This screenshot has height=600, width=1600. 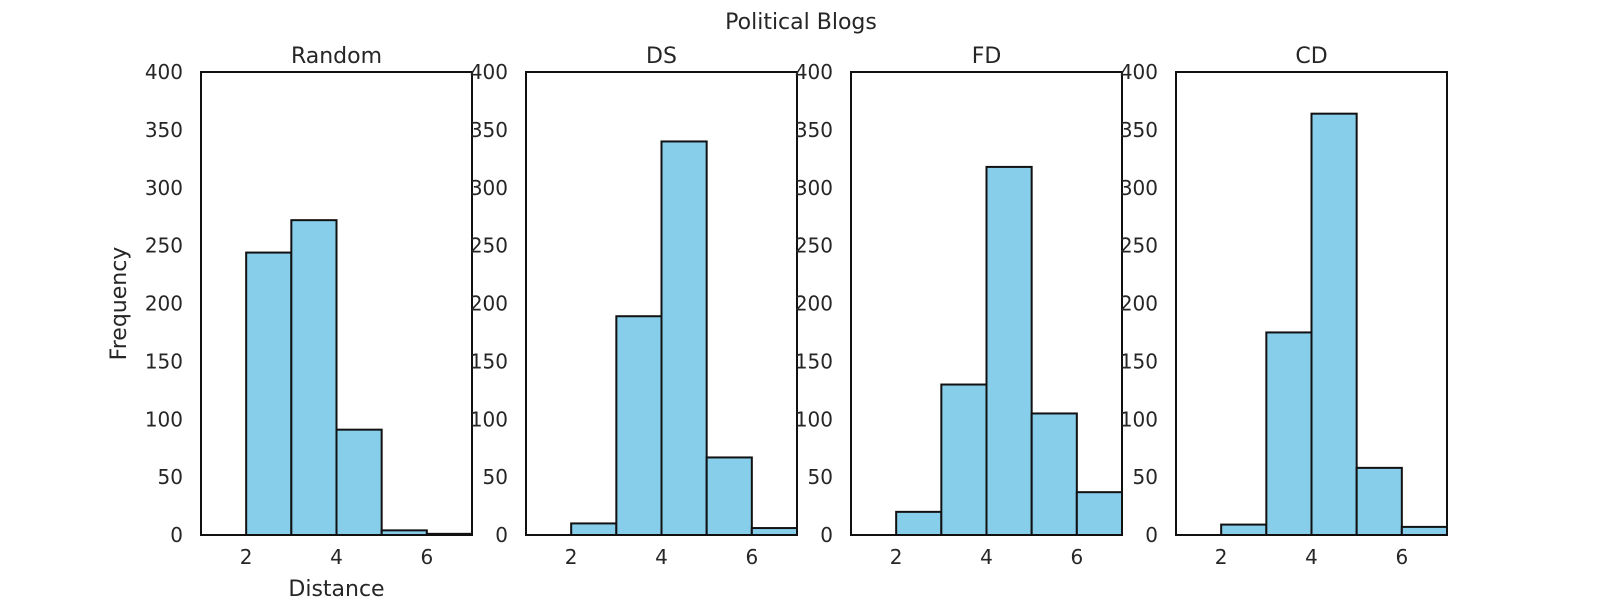 I want to click on x-axis-label: Distance, so click(x=336, y=588).